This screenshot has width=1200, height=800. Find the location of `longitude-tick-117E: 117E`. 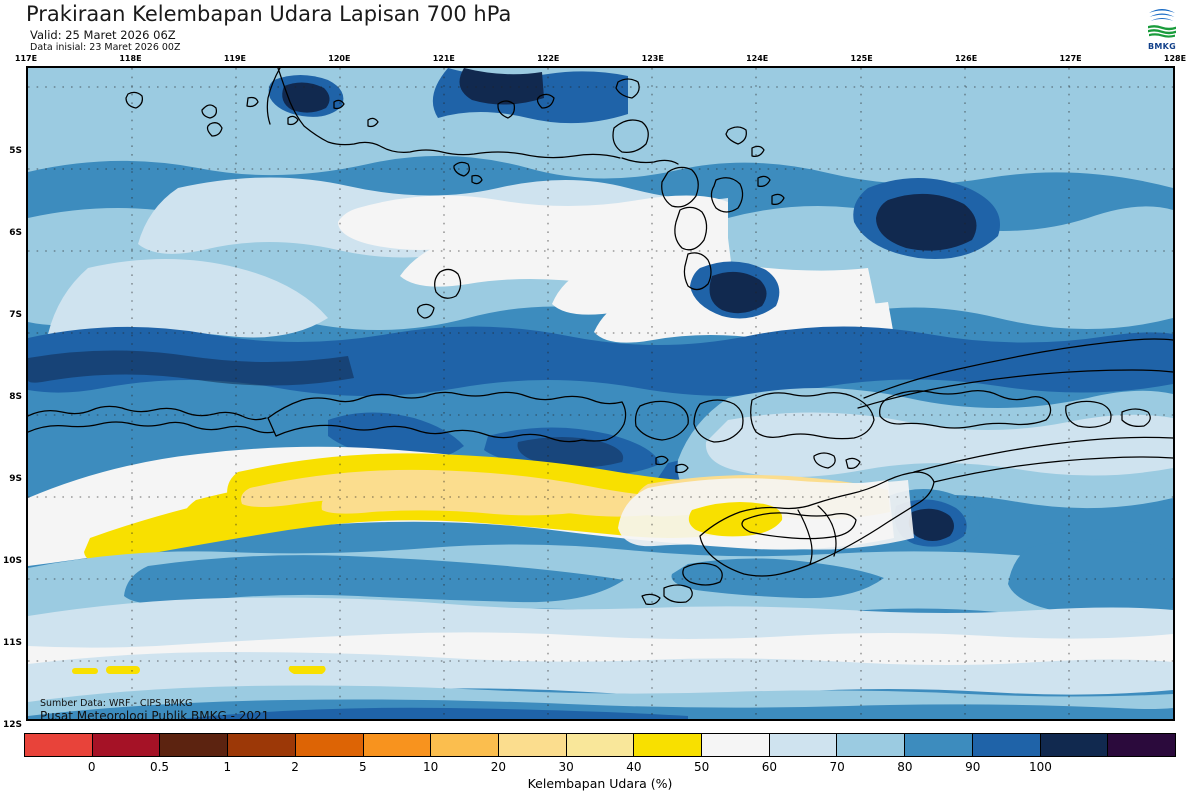

longitude-tick-117E: 117E is located at coordinates (26, 58).